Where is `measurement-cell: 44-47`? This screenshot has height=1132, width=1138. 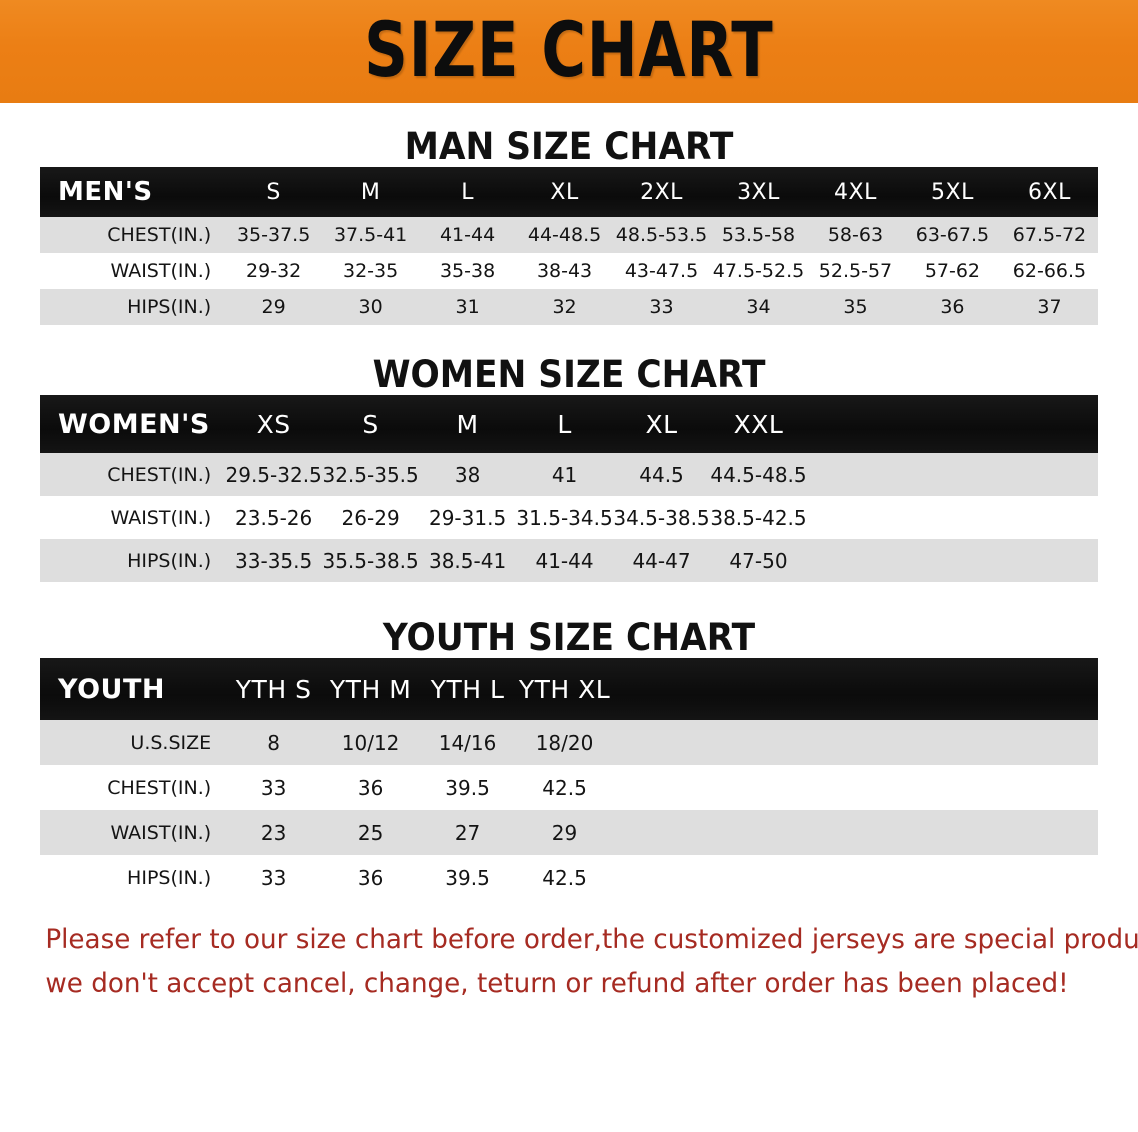 measurement-cell: 44-47 is located at coordinates (661, 560).